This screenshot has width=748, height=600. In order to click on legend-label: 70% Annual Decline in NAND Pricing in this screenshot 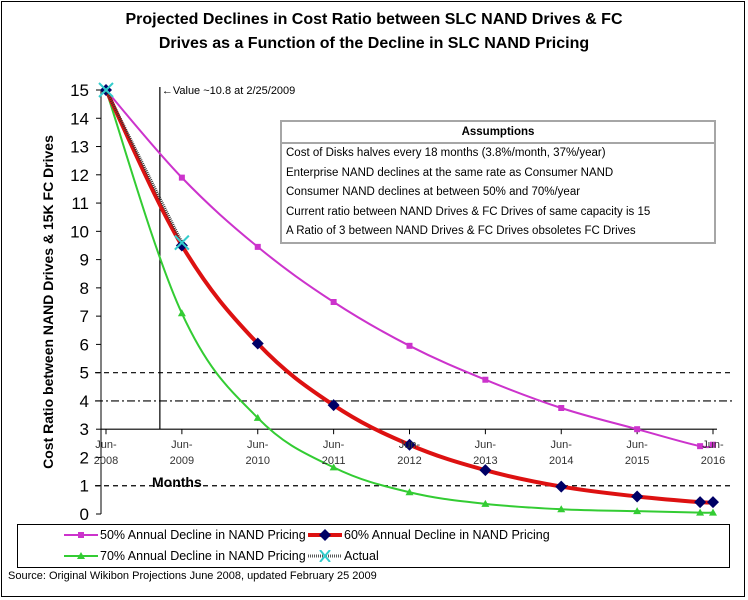, I will do `click(203, 556)`.